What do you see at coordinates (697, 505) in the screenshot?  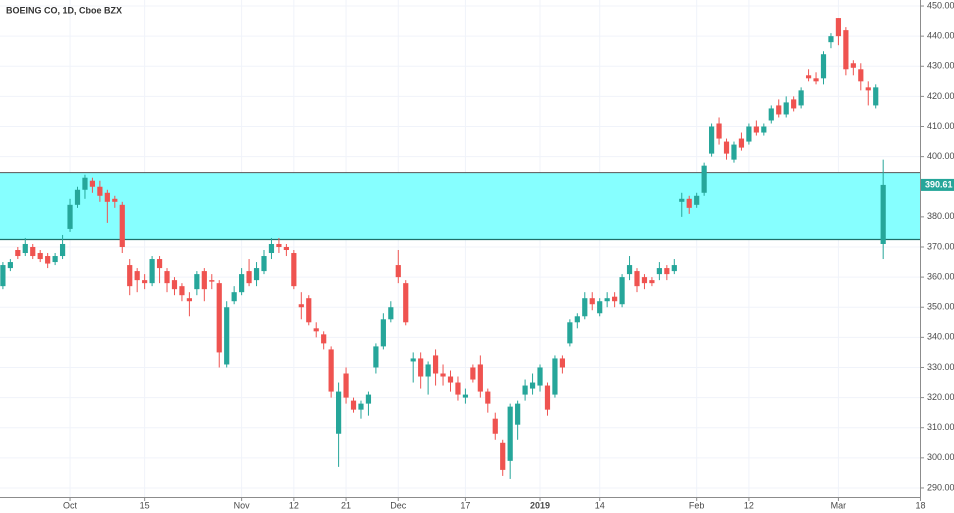 I see `x-tick-label: Feb` at bounding box center [697, 505].